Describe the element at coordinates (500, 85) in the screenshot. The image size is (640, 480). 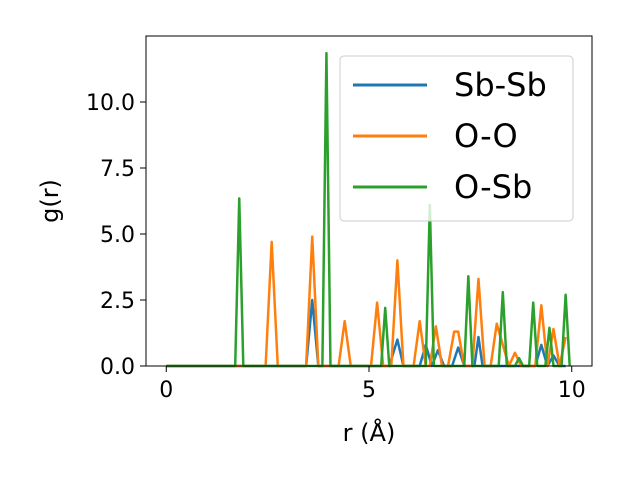
I see `legend-label-sb-sb: Sb-Sb` at that location.